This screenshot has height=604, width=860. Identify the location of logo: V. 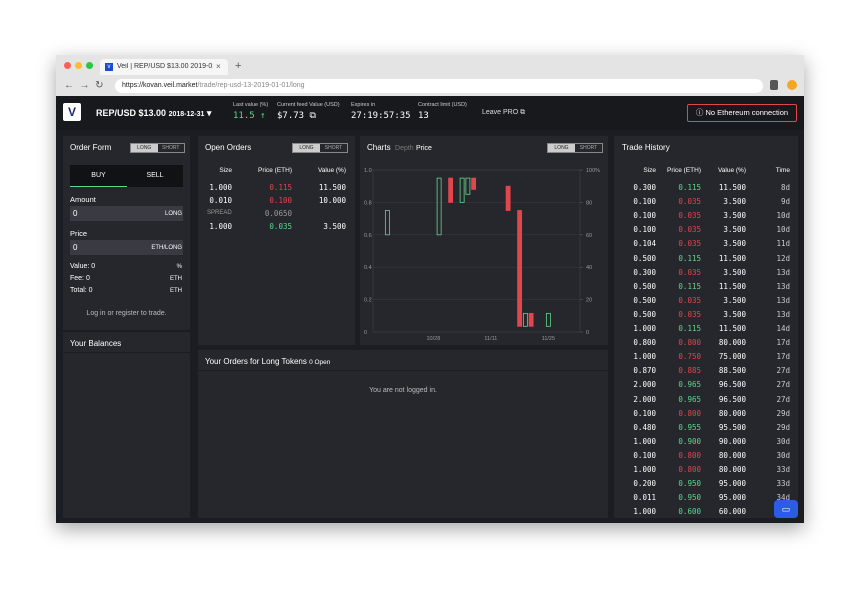
(72, 112).